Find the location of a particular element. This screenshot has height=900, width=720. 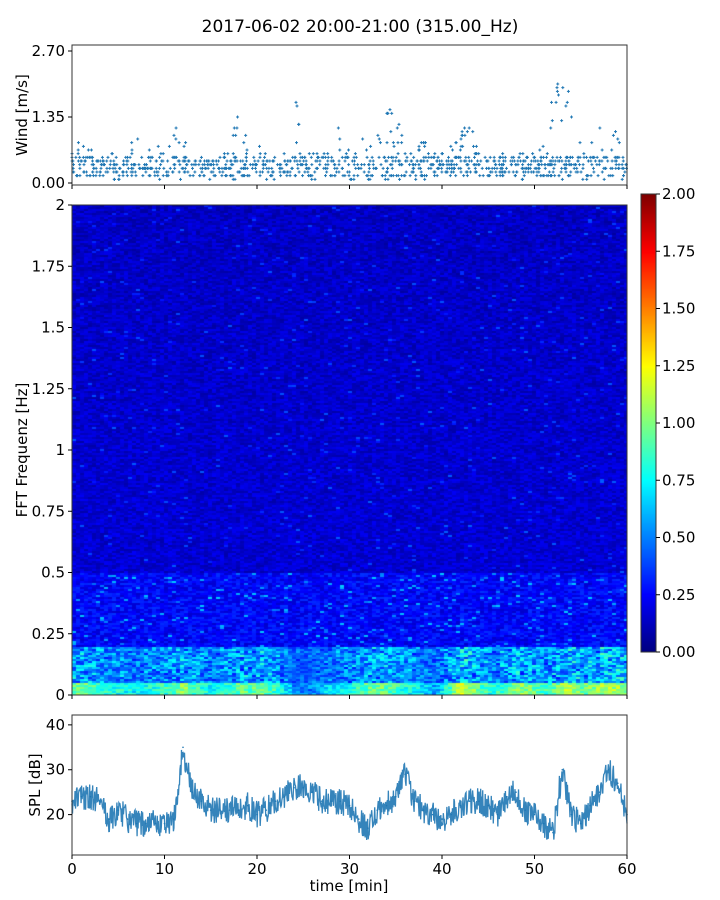

spectrogram-ytick-label: 1.5 is located at coordinates (53, 328).